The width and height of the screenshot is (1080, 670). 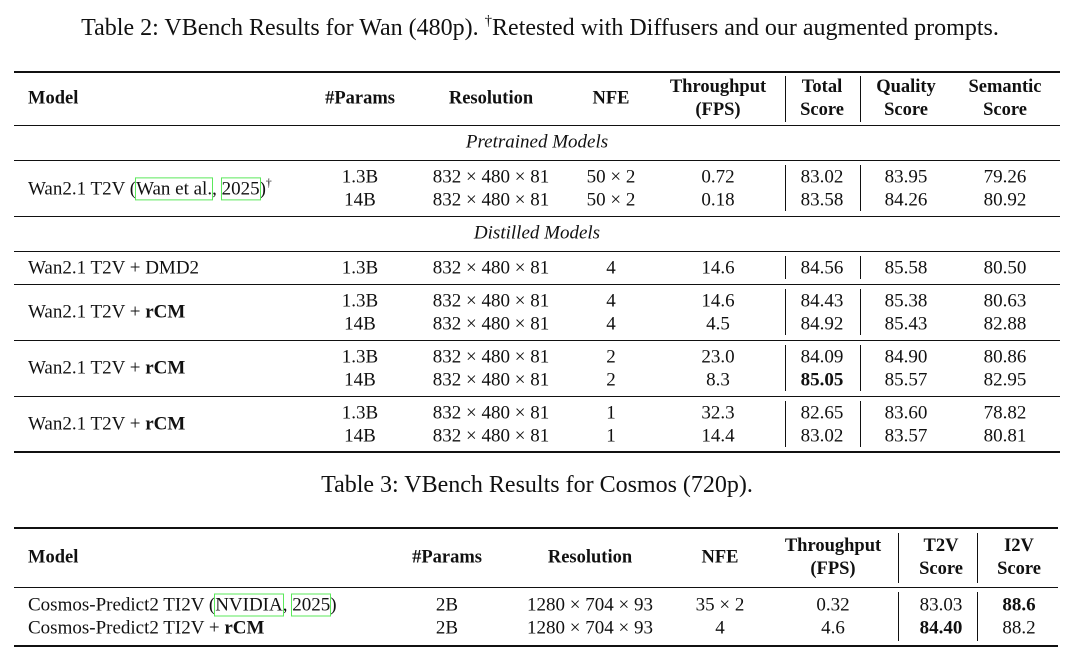 What do you see at coordinates (822, 379) in the screenshot?
I see `table-cell: 85.05` at bounding box center [822, 379].